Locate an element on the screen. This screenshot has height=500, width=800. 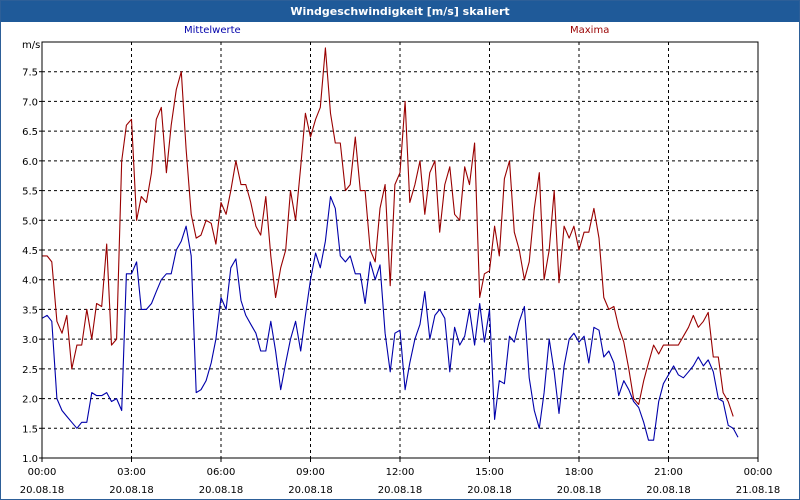
x-tick-time: 15:00 is located at coordinates (489, 472).